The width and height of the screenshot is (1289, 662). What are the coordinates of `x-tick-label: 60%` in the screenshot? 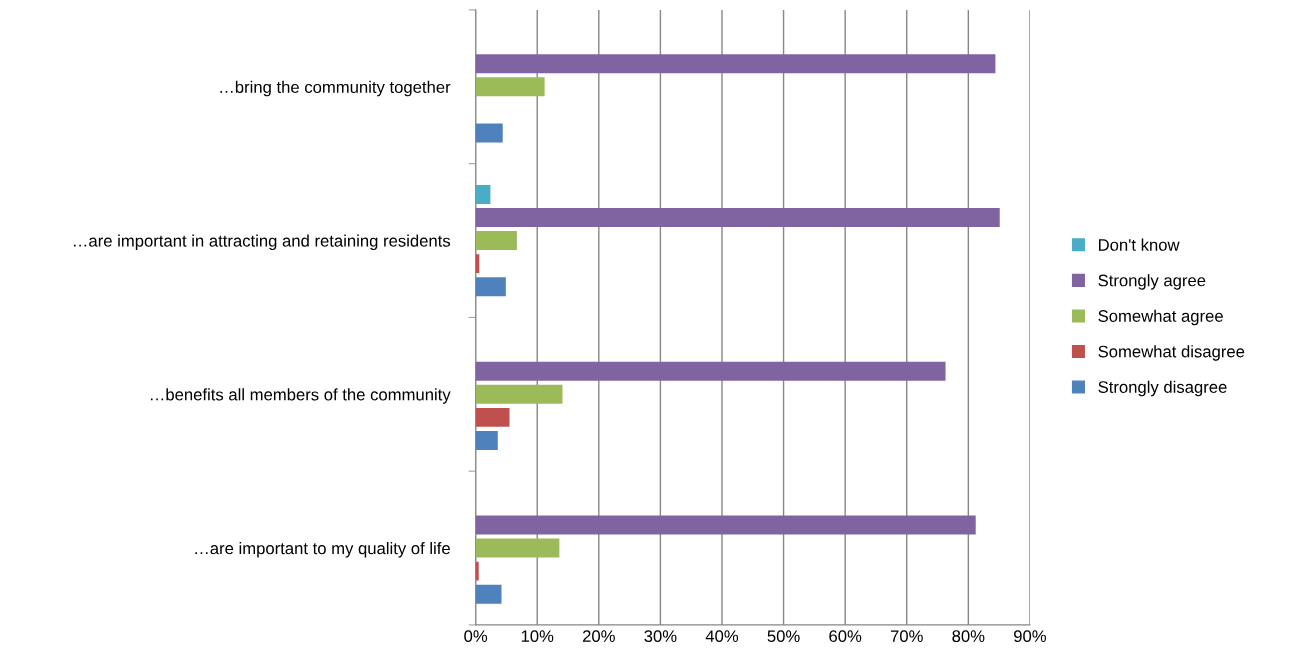 It's located at (845, 636).